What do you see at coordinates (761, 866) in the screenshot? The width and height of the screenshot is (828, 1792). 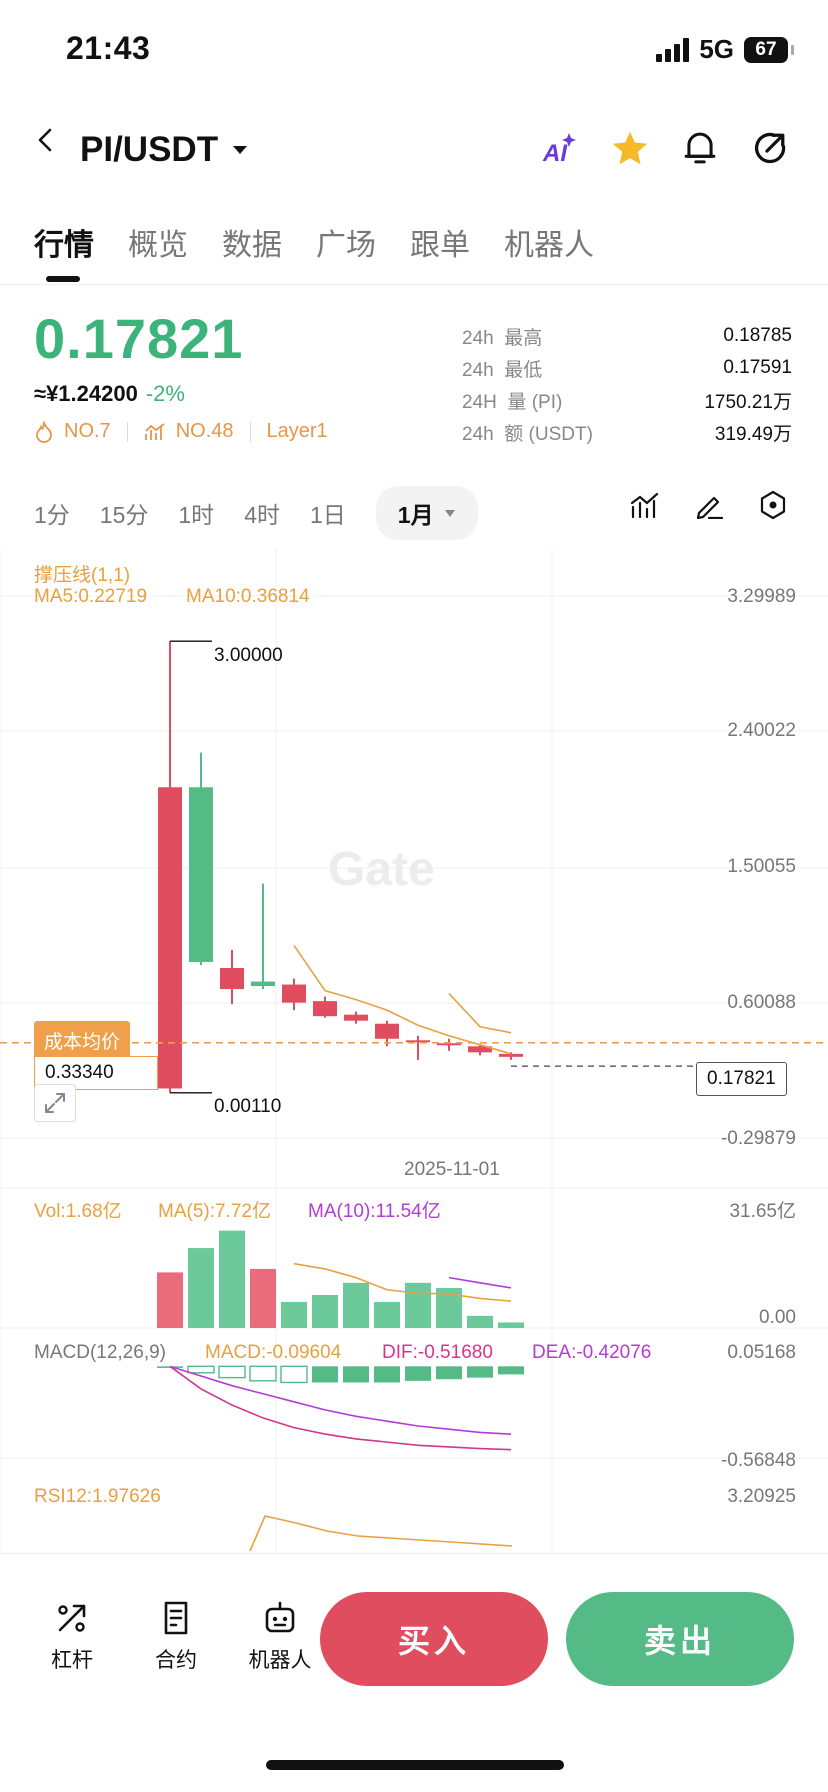 I see `axis-label: 1.50055` at bounding box center [761, 866].